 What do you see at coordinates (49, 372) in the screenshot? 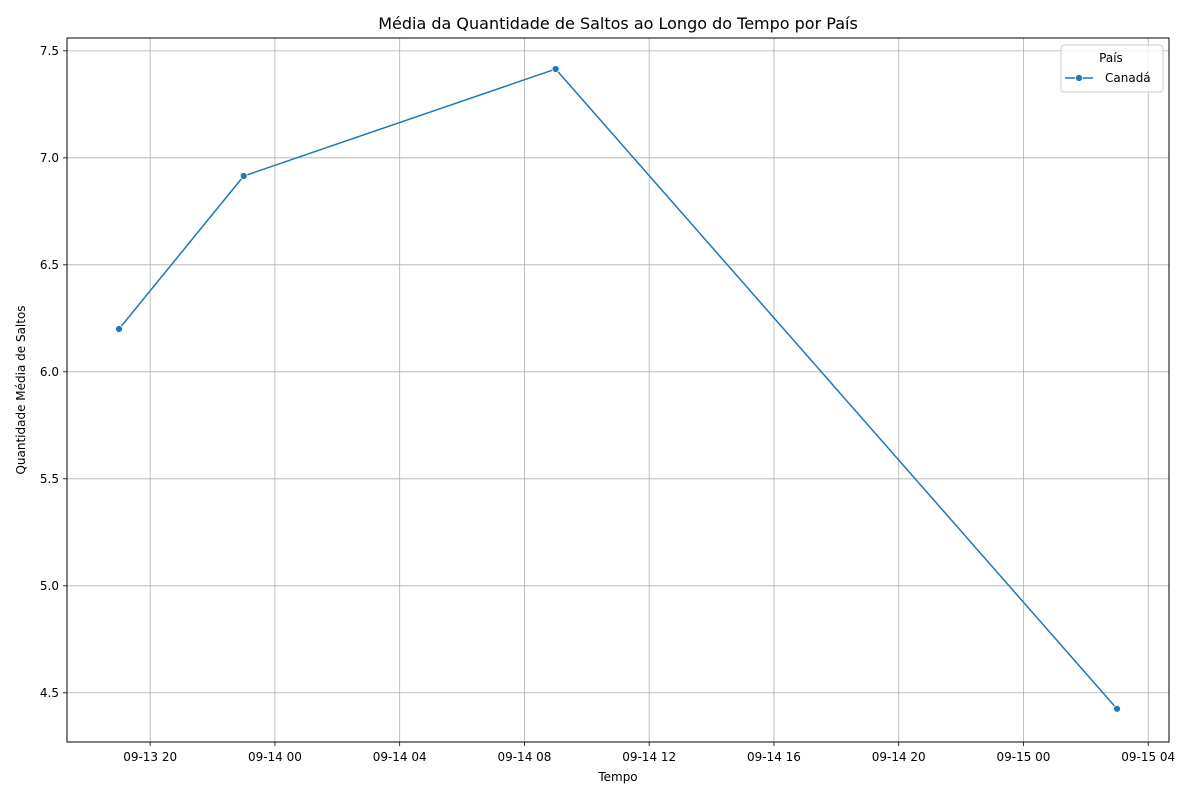
I see `y-tick-label: 6.0` at bounding box center [49, 372].